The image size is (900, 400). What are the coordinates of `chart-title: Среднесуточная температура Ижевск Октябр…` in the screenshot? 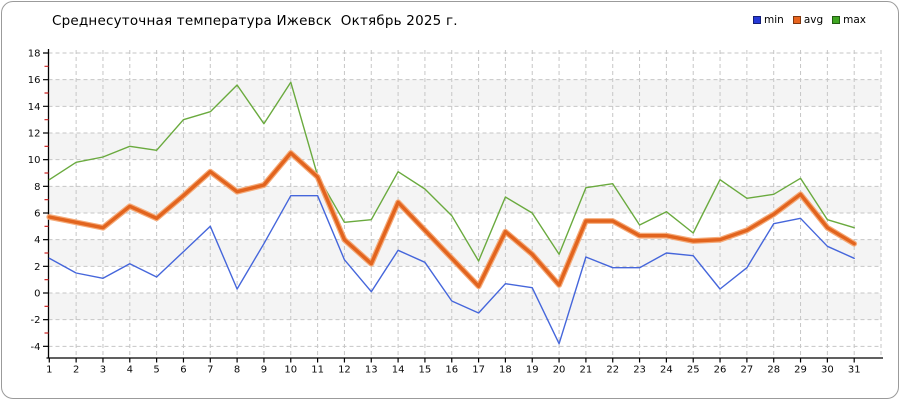 It's located at (255, 21).